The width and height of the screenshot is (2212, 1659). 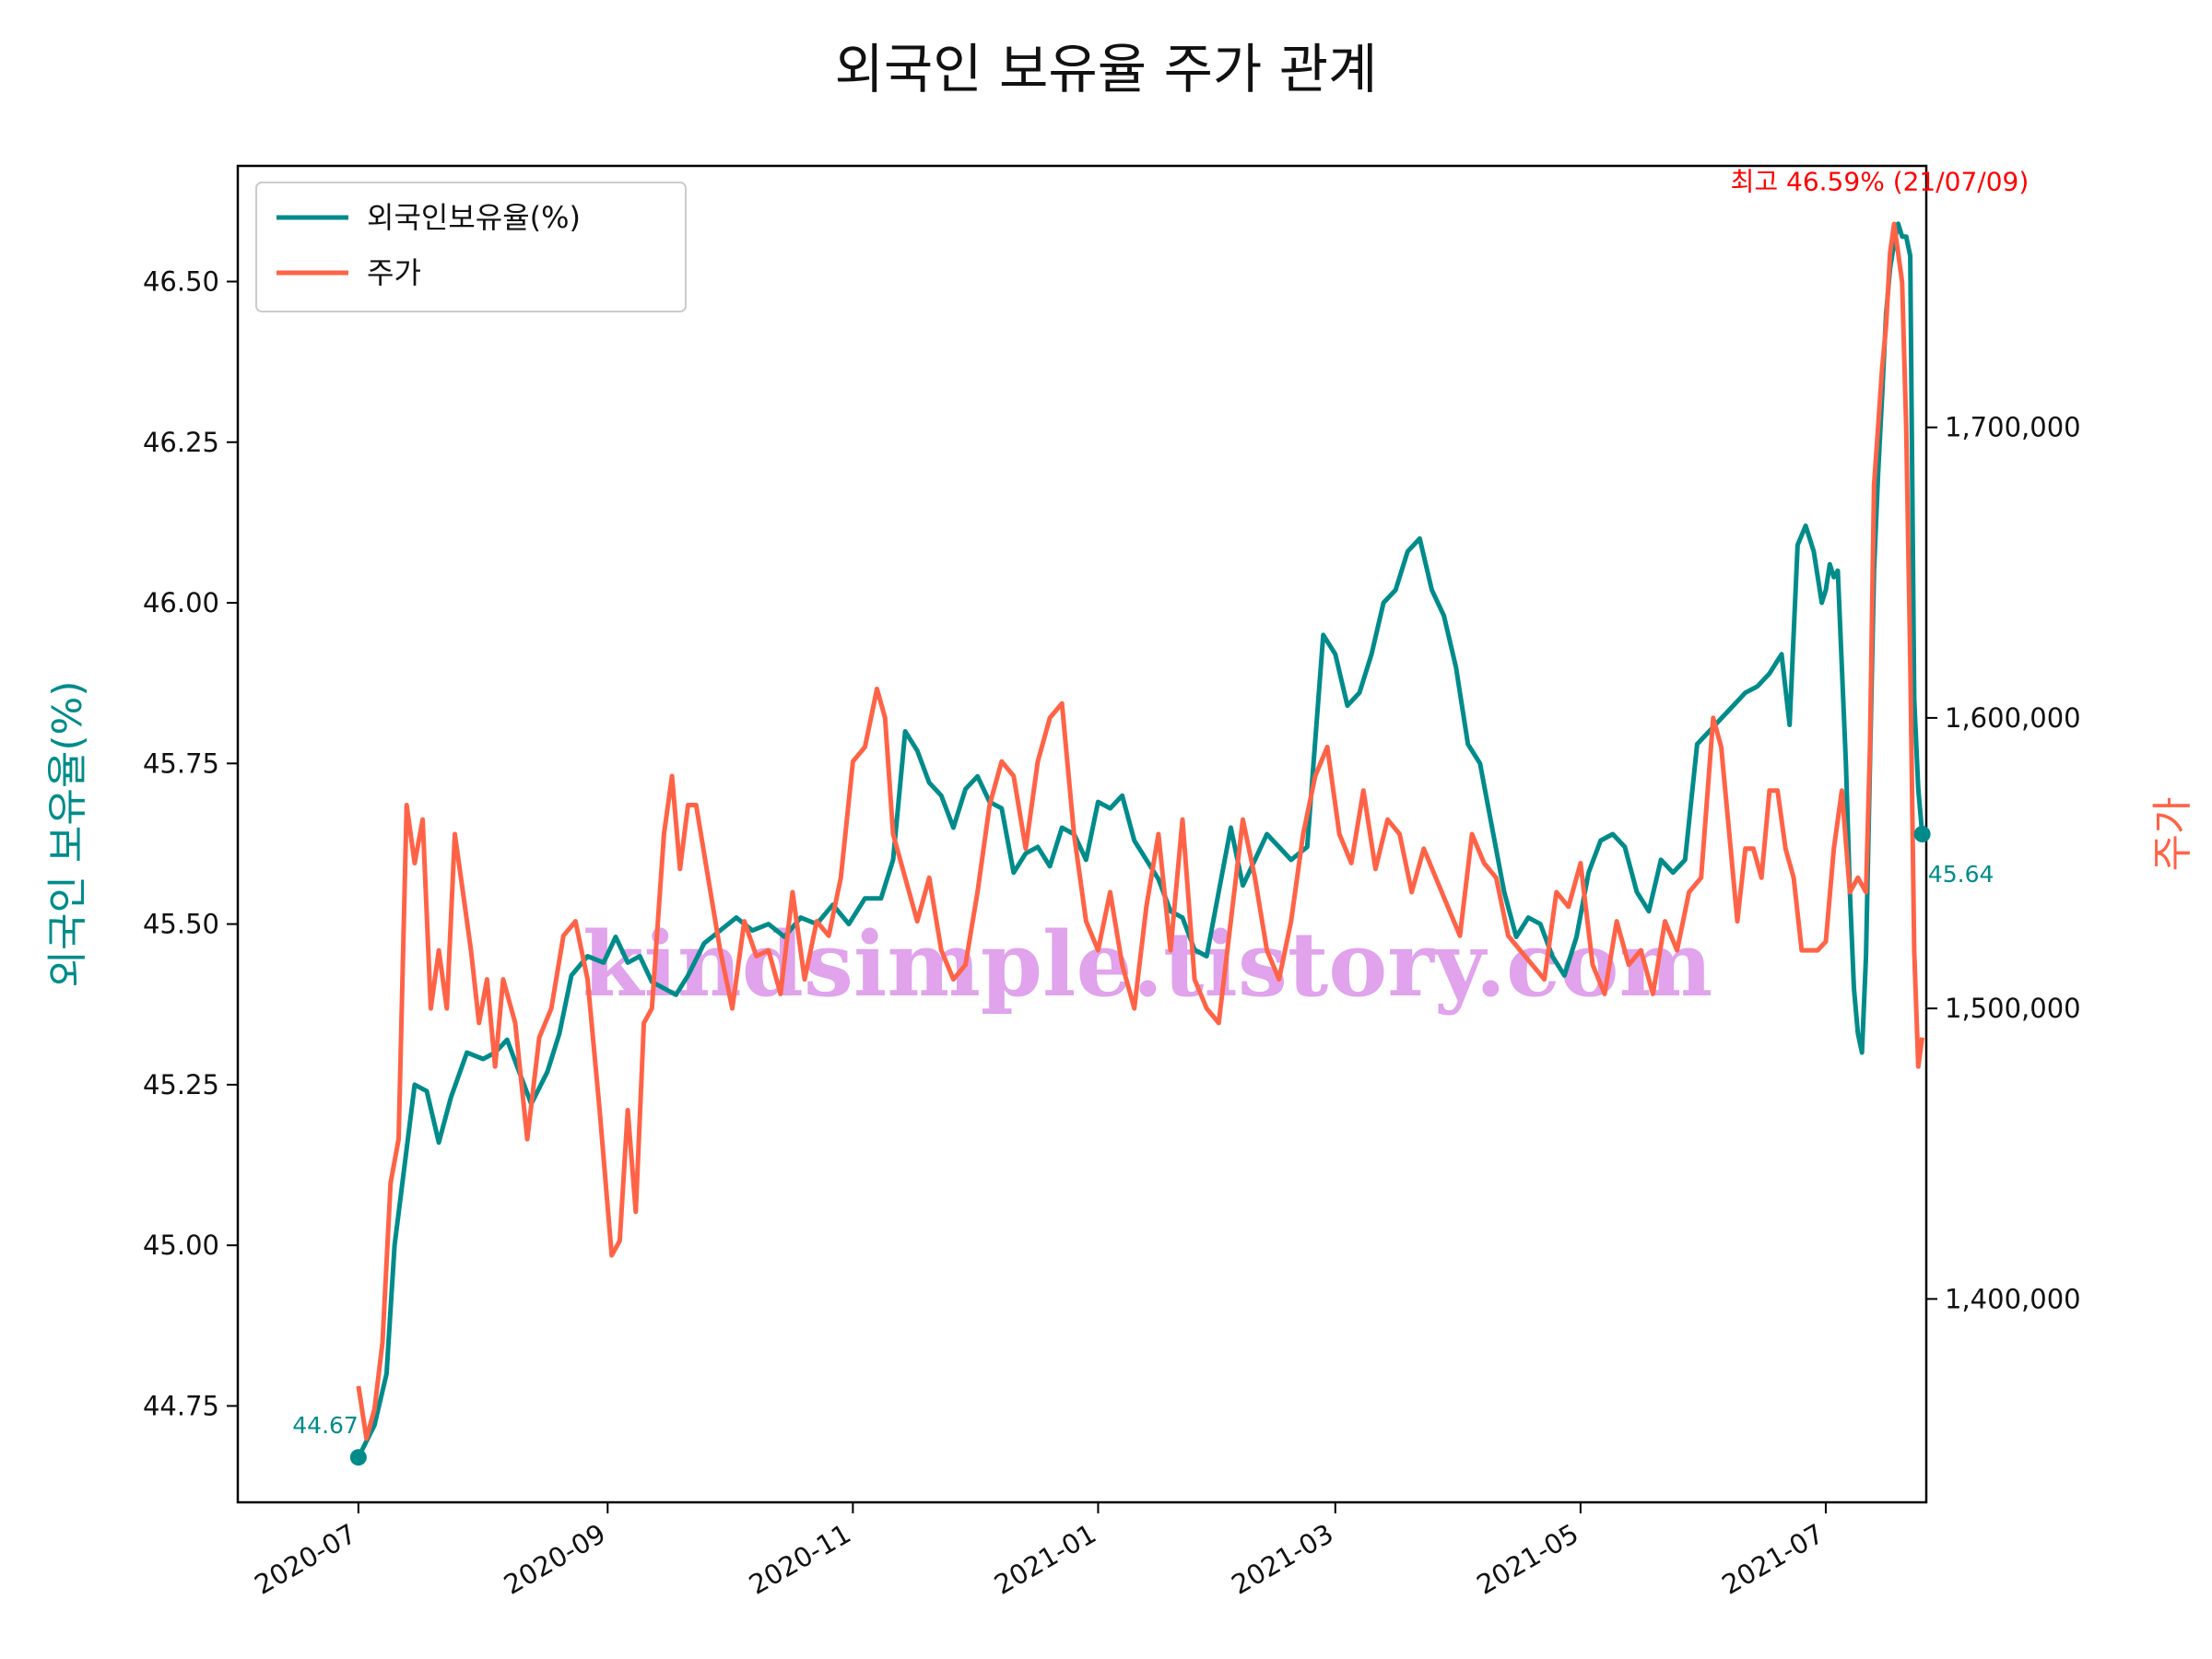 I want to click on y-left-tick-label: 45.00, so click(x=181, y=1245).